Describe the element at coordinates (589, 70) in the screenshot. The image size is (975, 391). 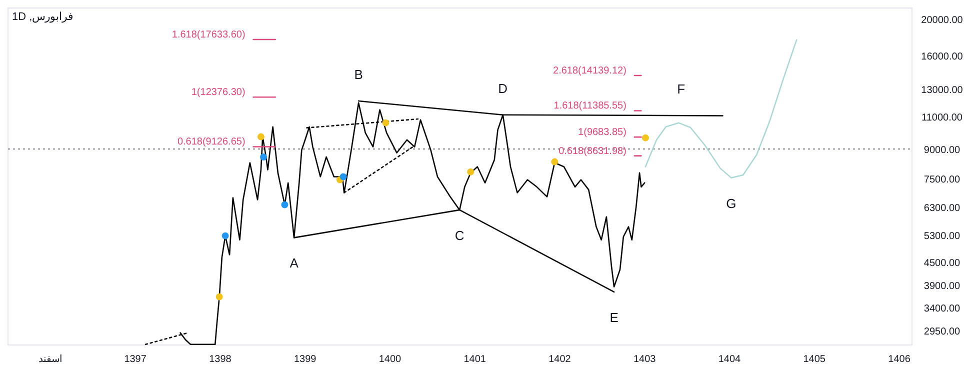
I see `data-label: 2.618(14139.12)` at that location.